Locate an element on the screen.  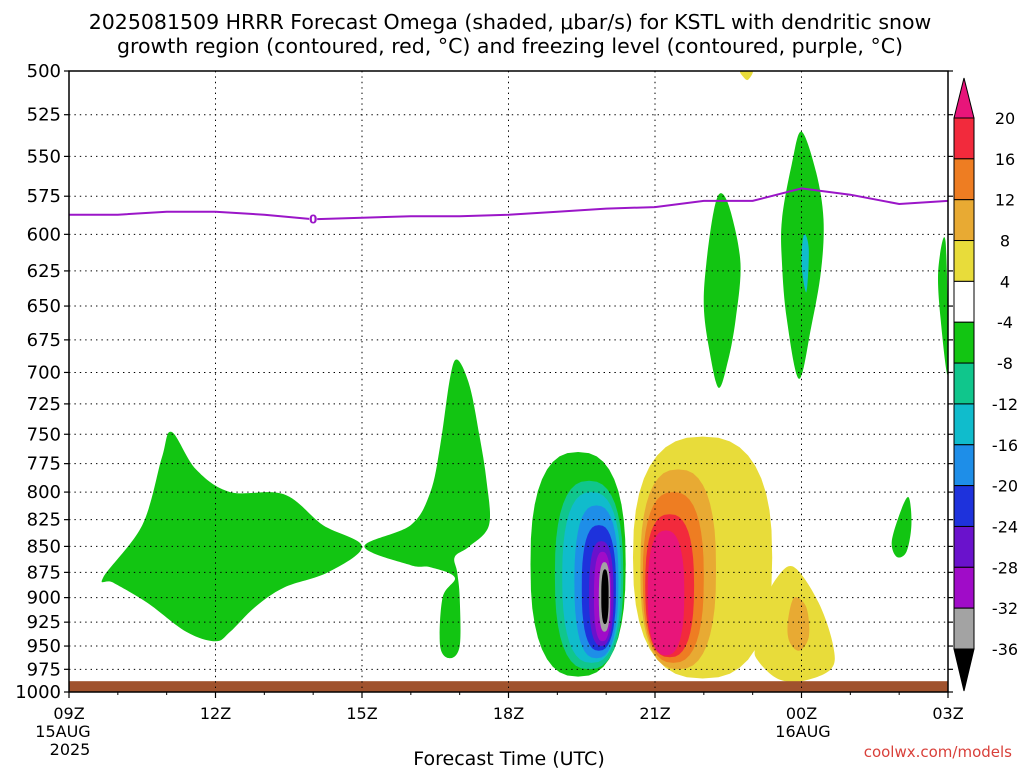
y-tick-label: 625 is located at coordinates (44, 271).